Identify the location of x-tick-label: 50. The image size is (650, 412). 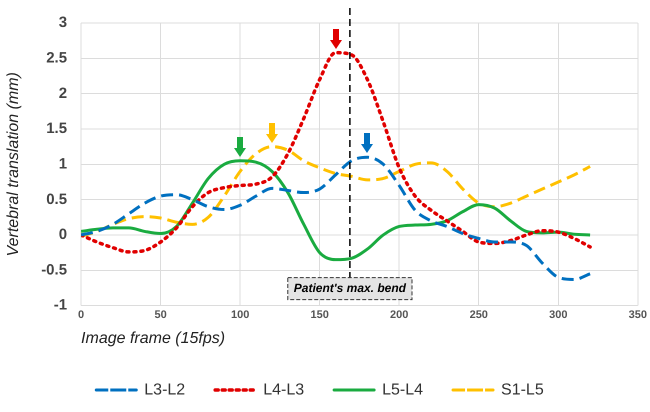
(160, 315).